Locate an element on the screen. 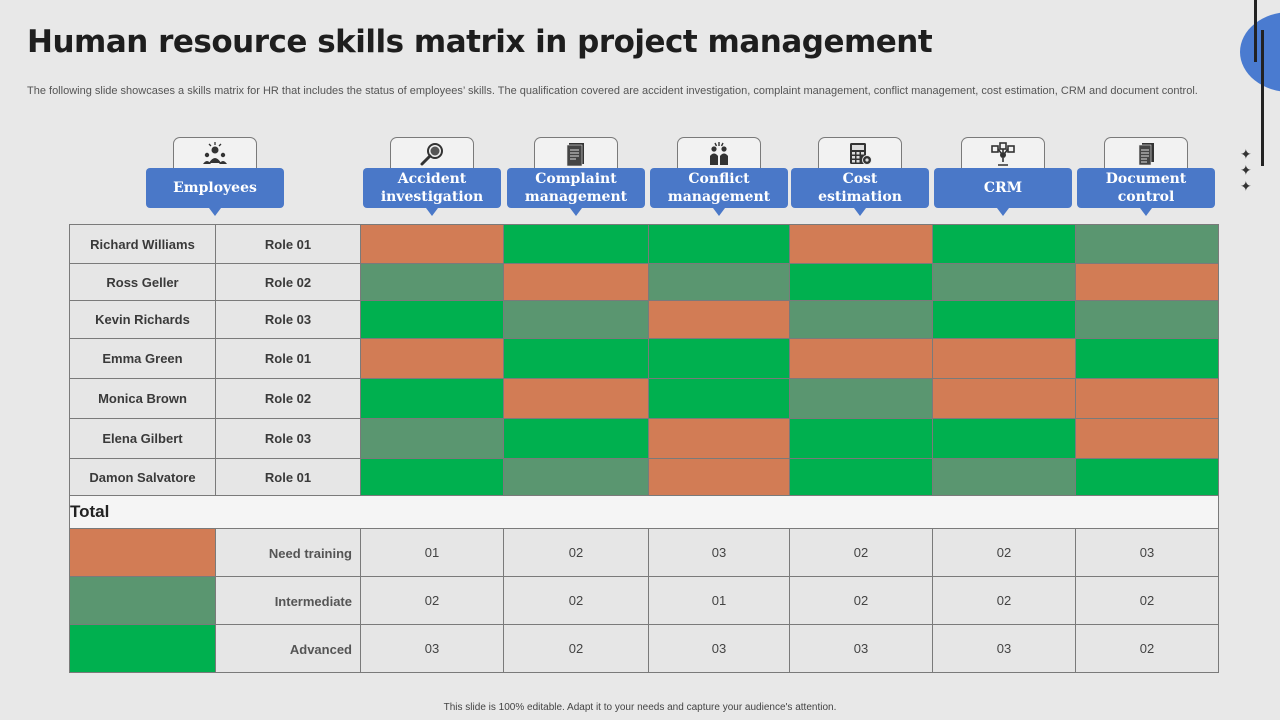  files-icon is located at coordinates (1146, 153).